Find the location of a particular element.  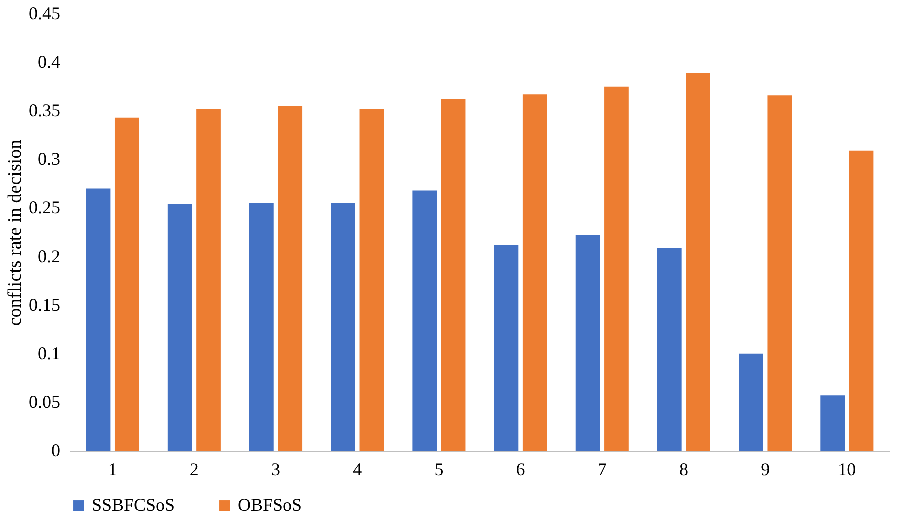

y-tick-label: 0 is located at coordinates (56, 450).